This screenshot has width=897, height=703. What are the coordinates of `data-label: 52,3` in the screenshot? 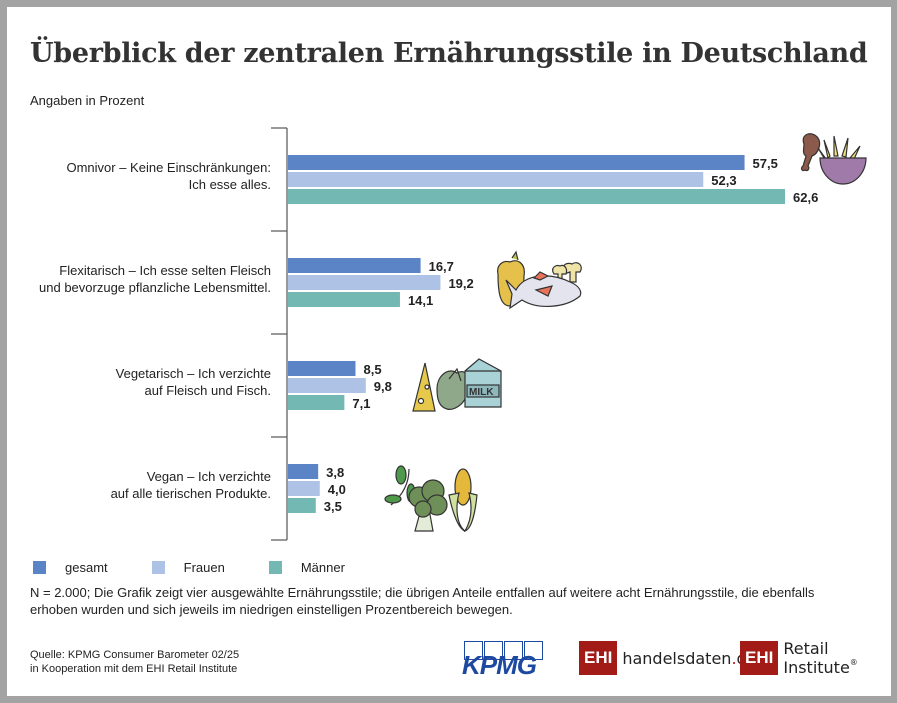 It's located at (723, 180).